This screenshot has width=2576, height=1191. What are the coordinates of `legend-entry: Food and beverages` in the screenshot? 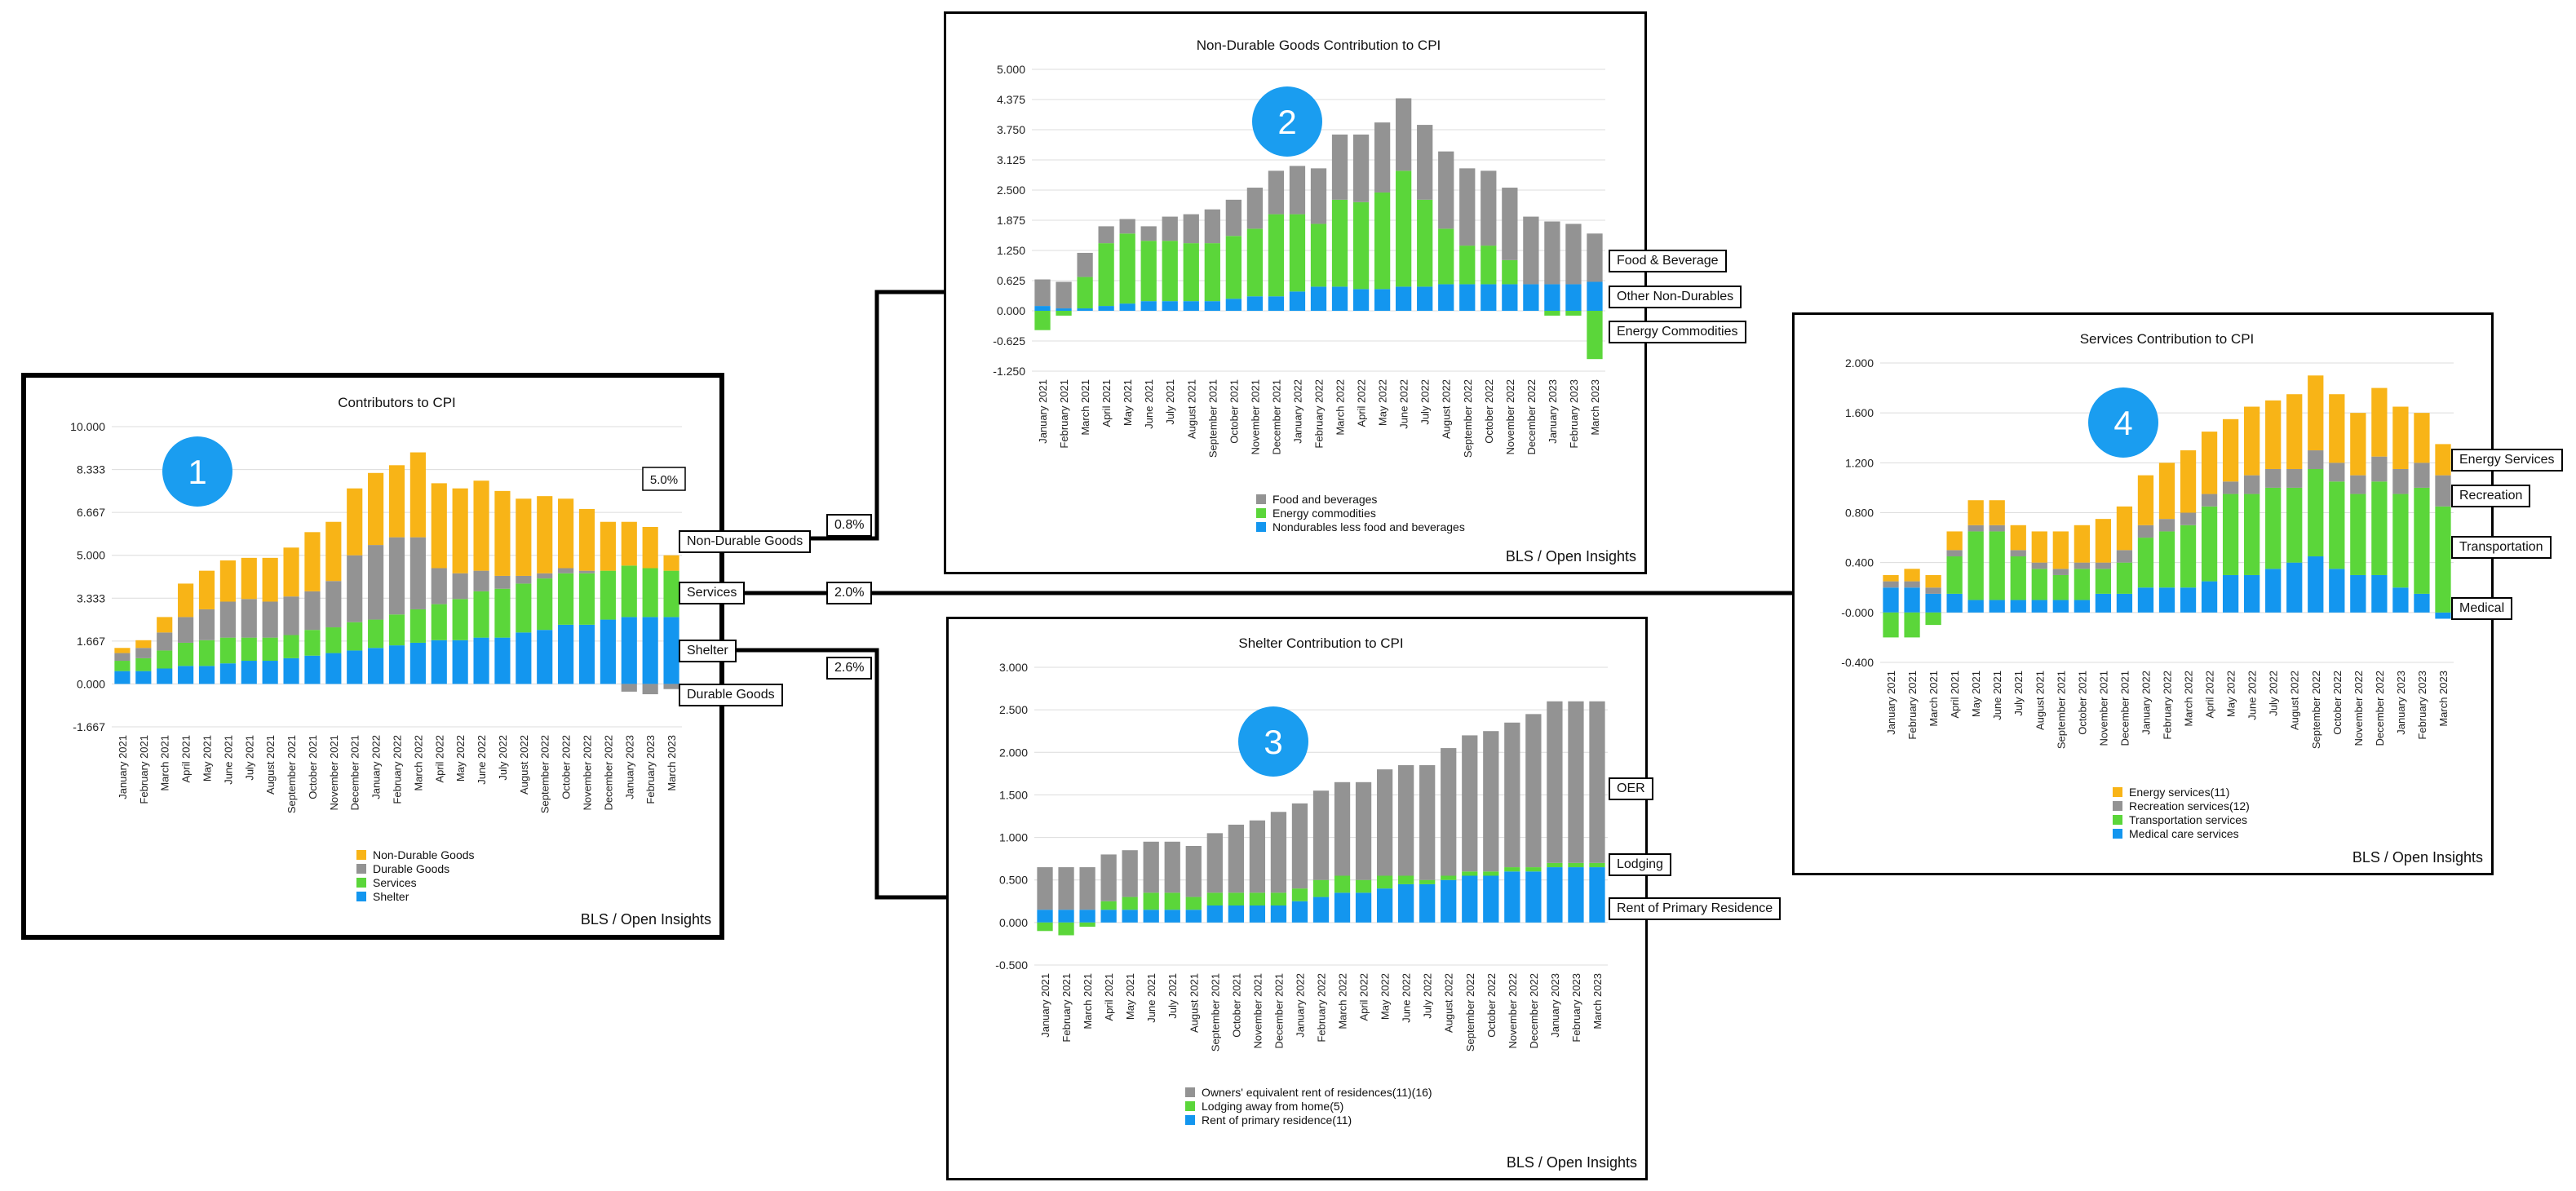 It's located at (1325, 499).